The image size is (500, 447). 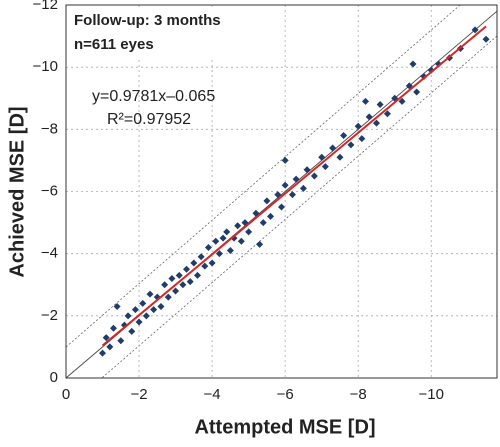 I want to click on y-tick-label: 0, so click(x=54, y=377).